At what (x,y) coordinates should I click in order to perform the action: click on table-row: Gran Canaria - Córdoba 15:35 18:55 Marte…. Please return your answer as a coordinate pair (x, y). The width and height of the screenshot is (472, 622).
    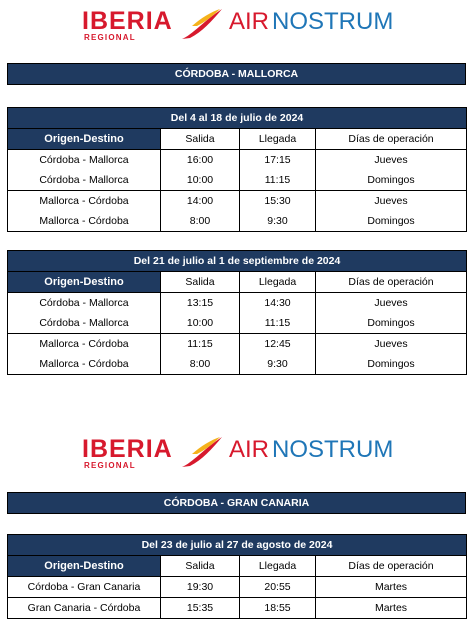
    Looking at the image, I should click on (237, 608).